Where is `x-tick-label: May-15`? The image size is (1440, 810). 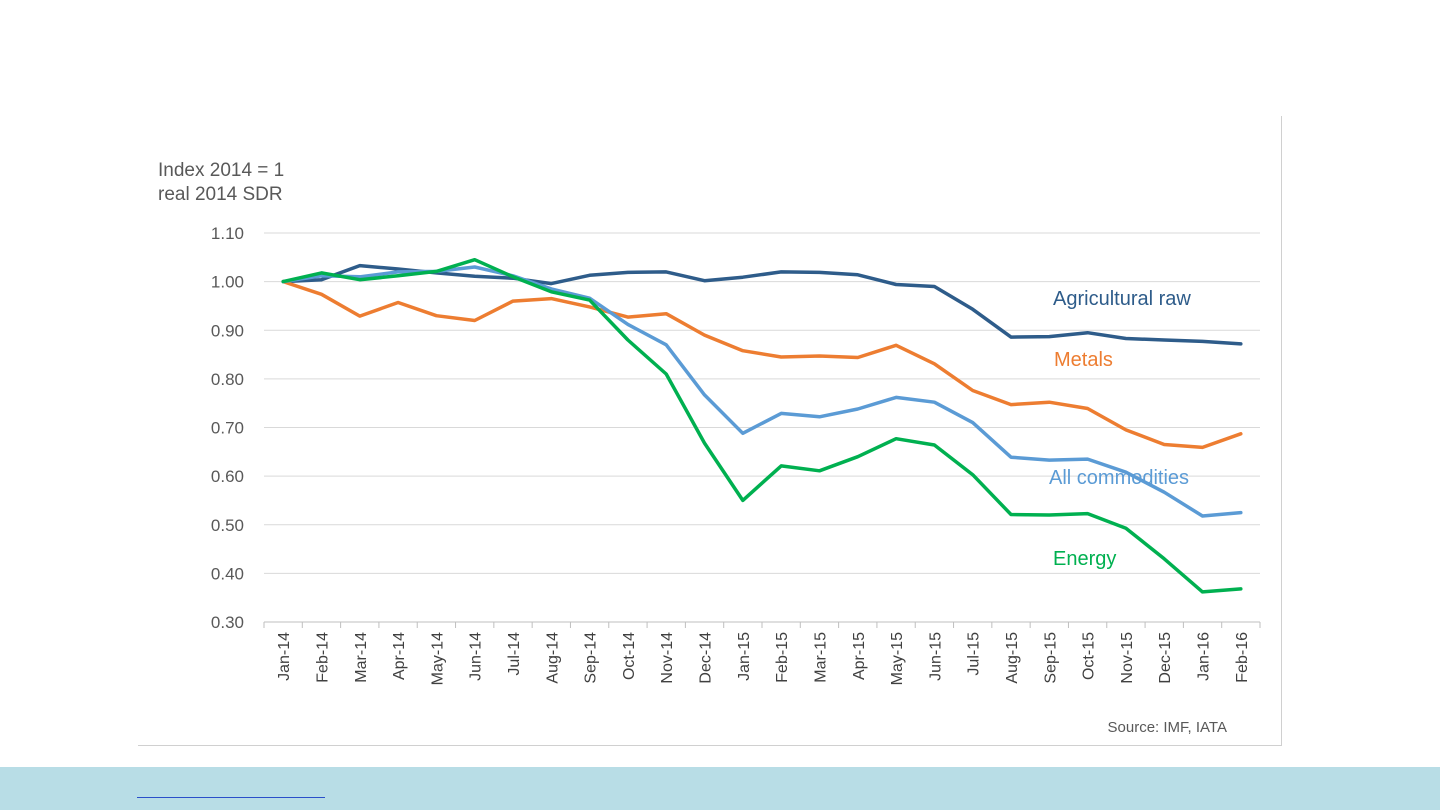 x-tick-label: May-15 is located at coordinates (897, 658).